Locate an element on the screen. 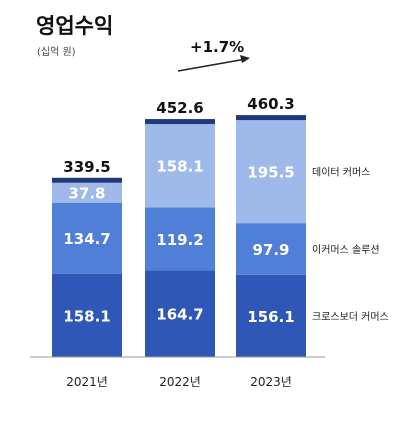 The width and height of the screenshot is (403, 430). total-value-label: 460.3 is located at coordinates (270, 104).